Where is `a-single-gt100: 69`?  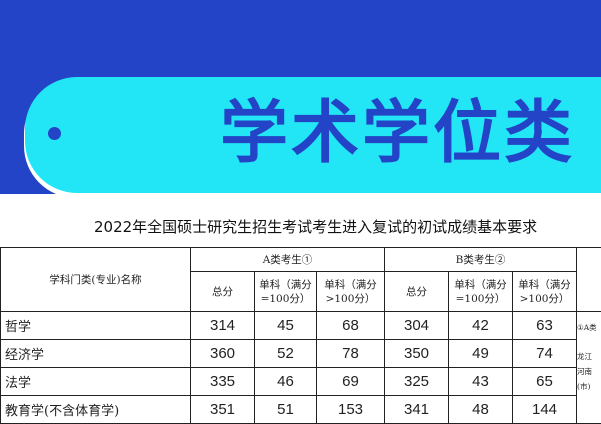 a-single-gt100: 69 is located at coordinates (351, 382).